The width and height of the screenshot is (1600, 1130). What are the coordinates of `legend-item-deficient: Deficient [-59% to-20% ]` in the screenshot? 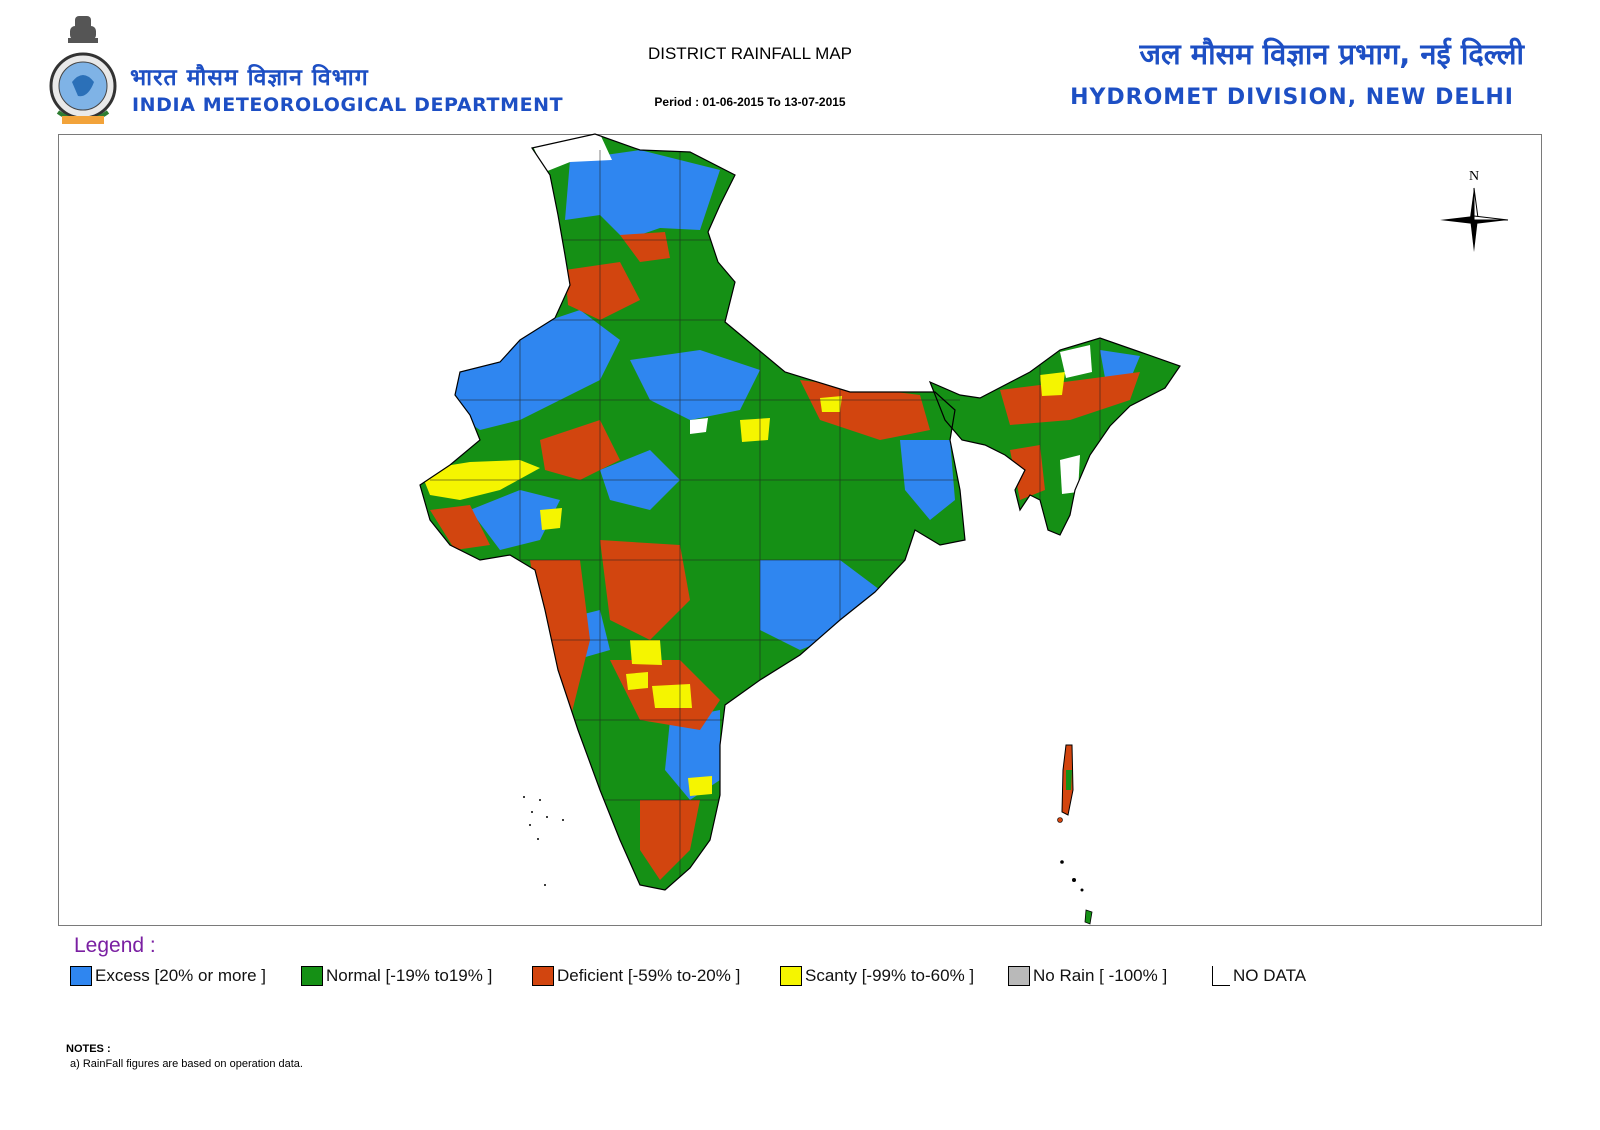 It's located at (636, 976).